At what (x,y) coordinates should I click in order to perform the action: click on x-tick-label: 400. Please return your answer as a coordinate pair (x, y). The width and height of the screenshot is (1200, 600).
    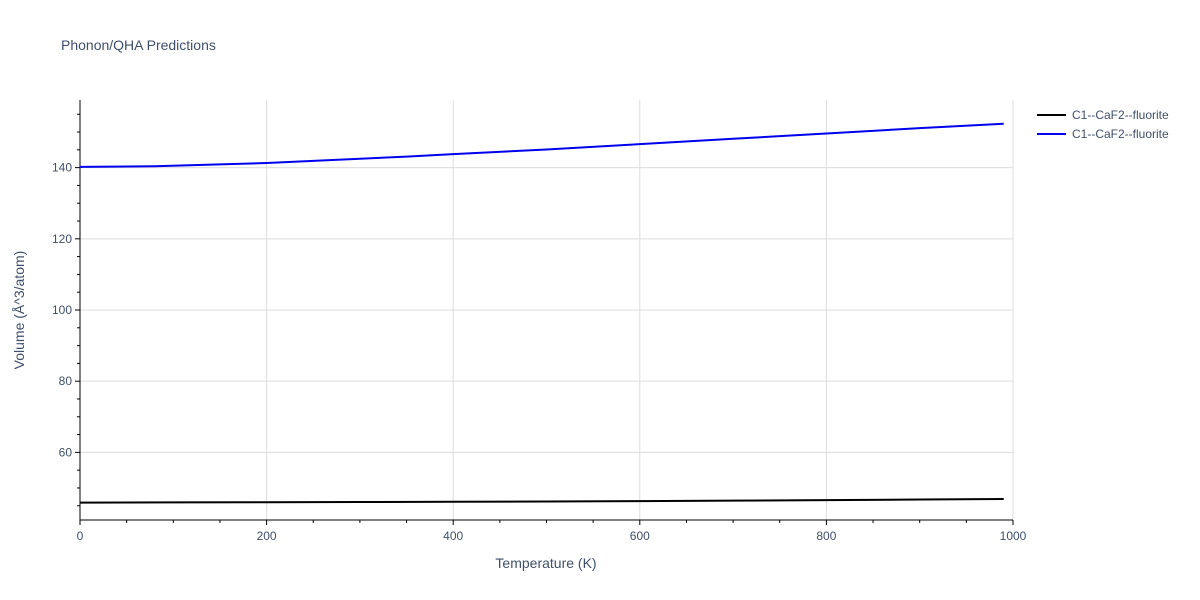
    Looking at the image, I should click on (453, 536).